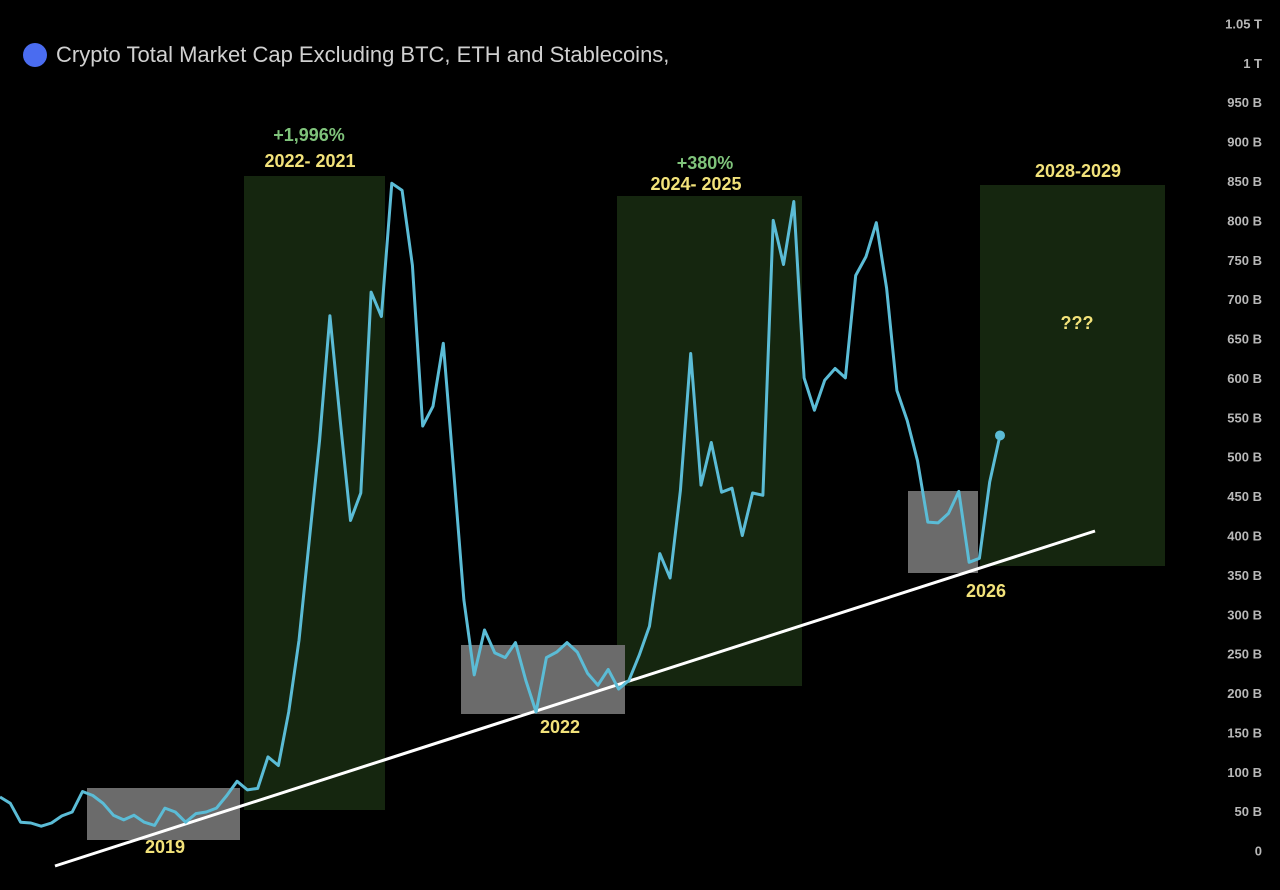 This screenshot has height=890, width=1280. I want to click on y-tick-label: 450 B, so click(1244, 496).